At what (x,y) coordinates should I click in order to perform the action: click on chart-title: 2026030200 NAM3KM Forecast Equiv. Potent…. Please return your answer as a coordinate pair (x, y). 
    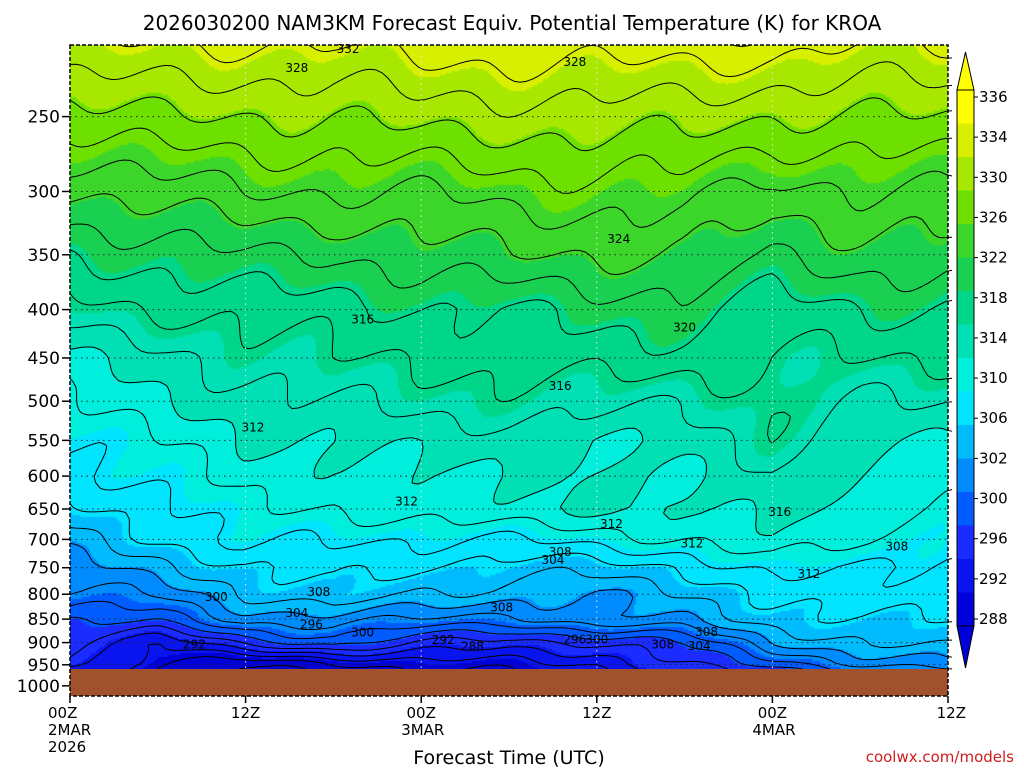
    Looking at the image, I should click on (512, 23).